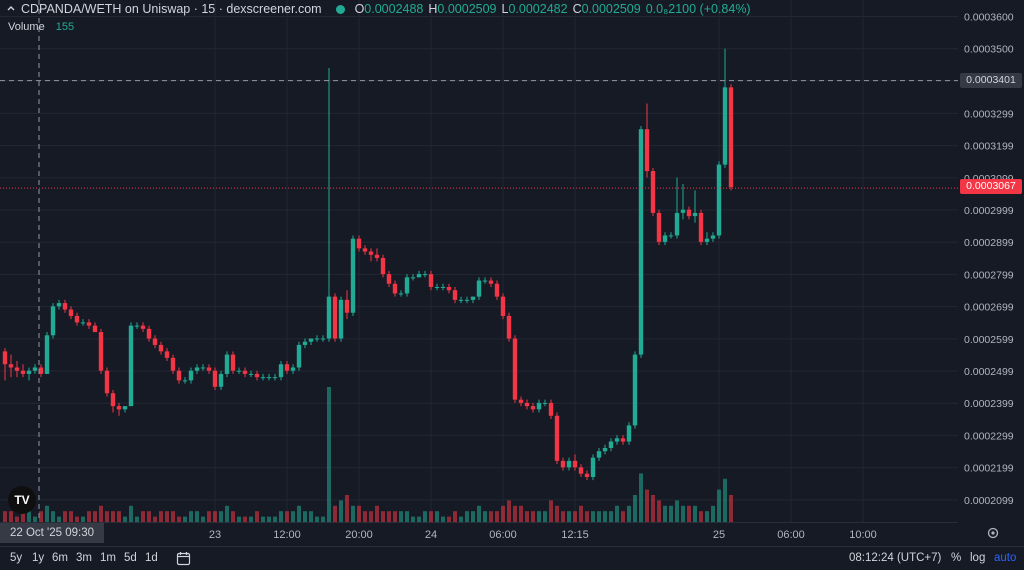 The height and width of the screenshot is (570, 1024). Describe the element at coordinates (60, 558) in the screenshot. I see `range-6m: 6m` at that location.